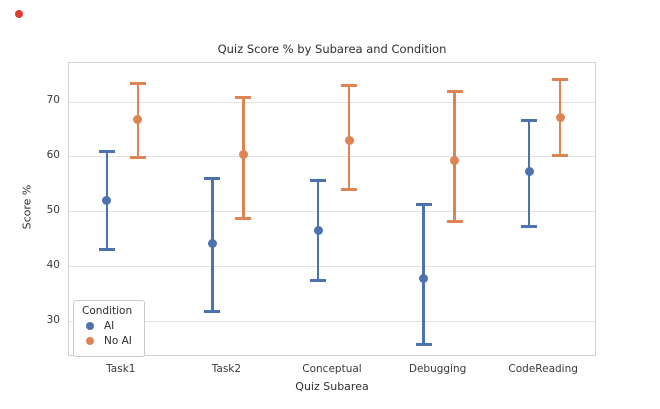 The width and height of the screenshot is (660, 409). I want to click on legend-label-noai: No AI, so click(118, 341).